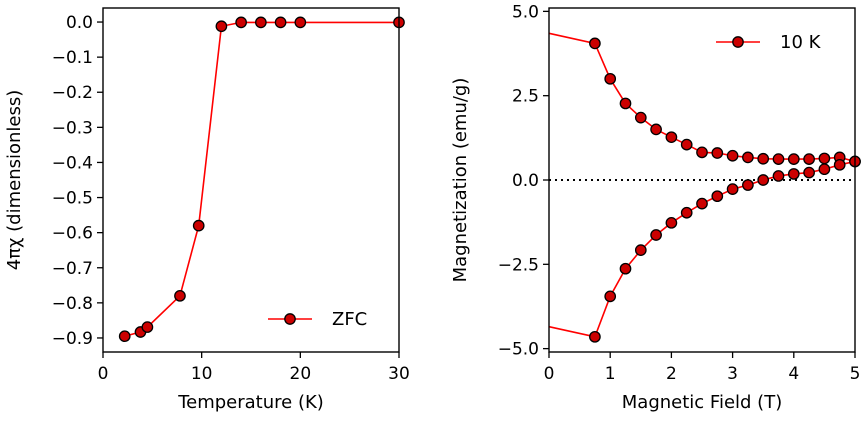  What do you see at coordinates (732, 374) in the screenshot?
I see `x-tick-label: 3` at bounding box center [732, 374].